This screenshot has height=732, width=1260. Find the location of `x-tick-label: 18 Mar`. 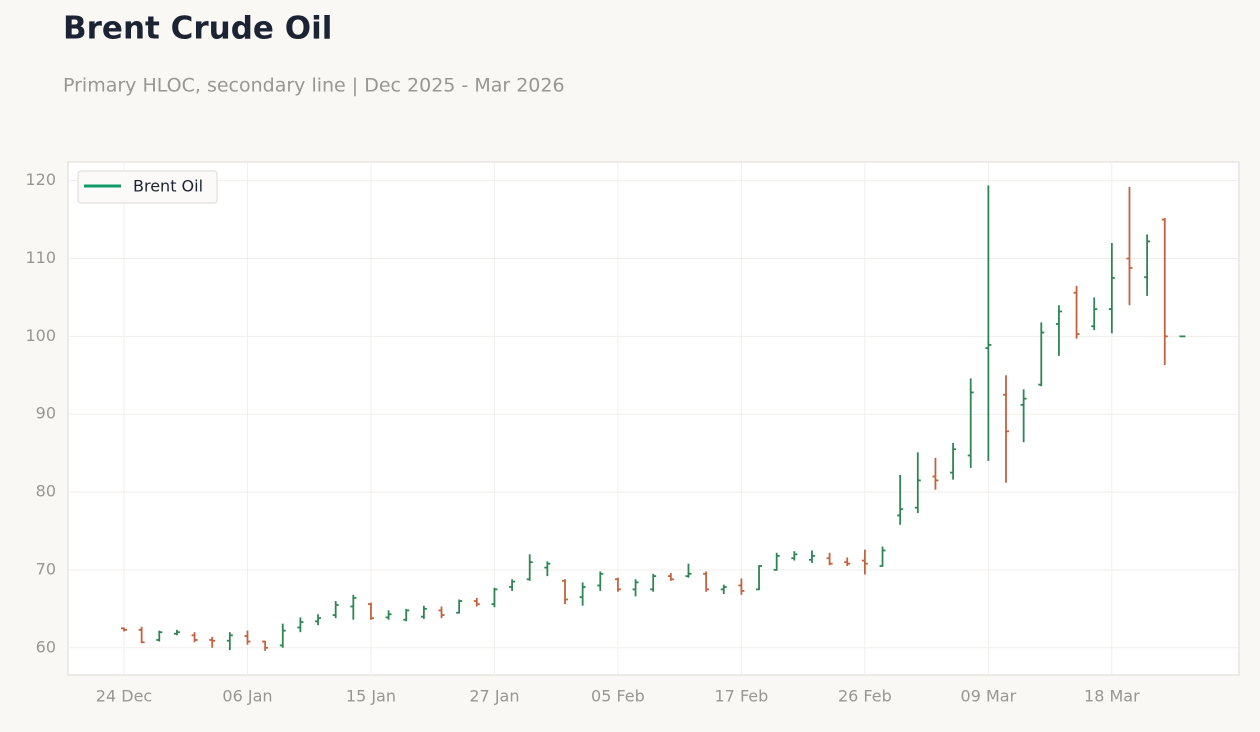

x-tick-label: 18 Mar is located at coordinates (1112, 696).